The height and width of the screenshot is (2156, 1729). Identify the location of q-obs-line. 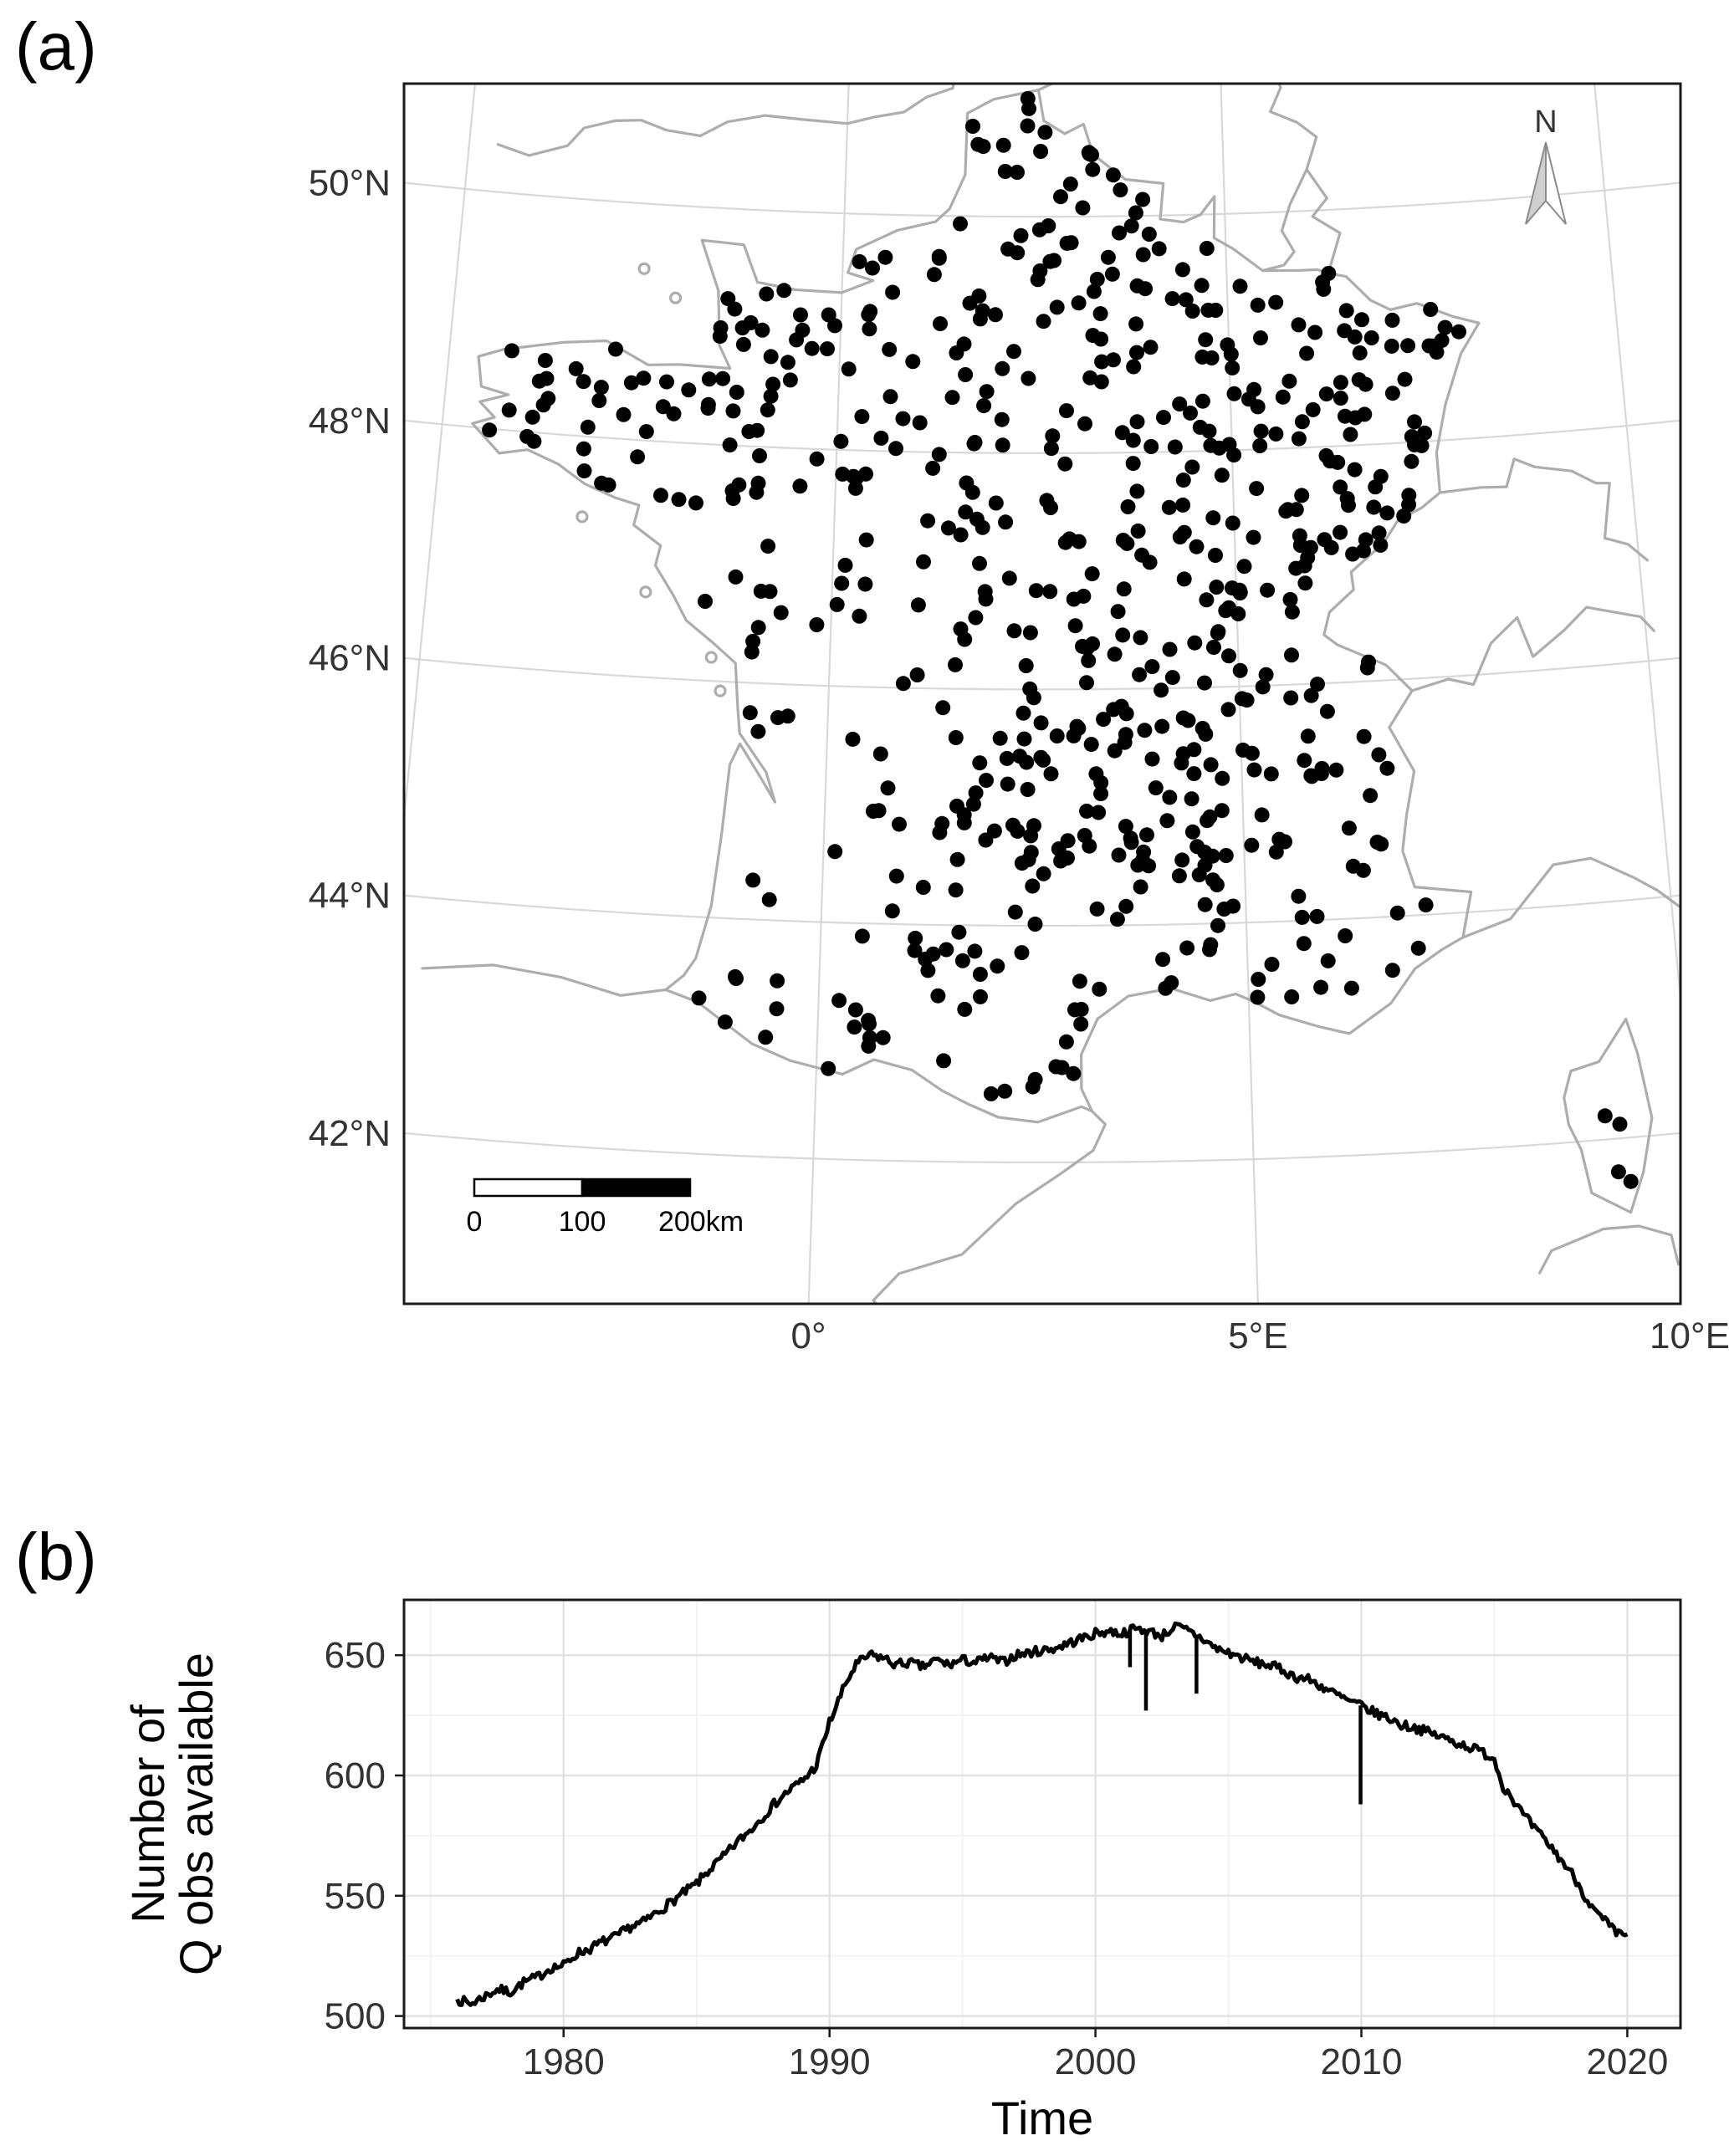
(1042, 1814).